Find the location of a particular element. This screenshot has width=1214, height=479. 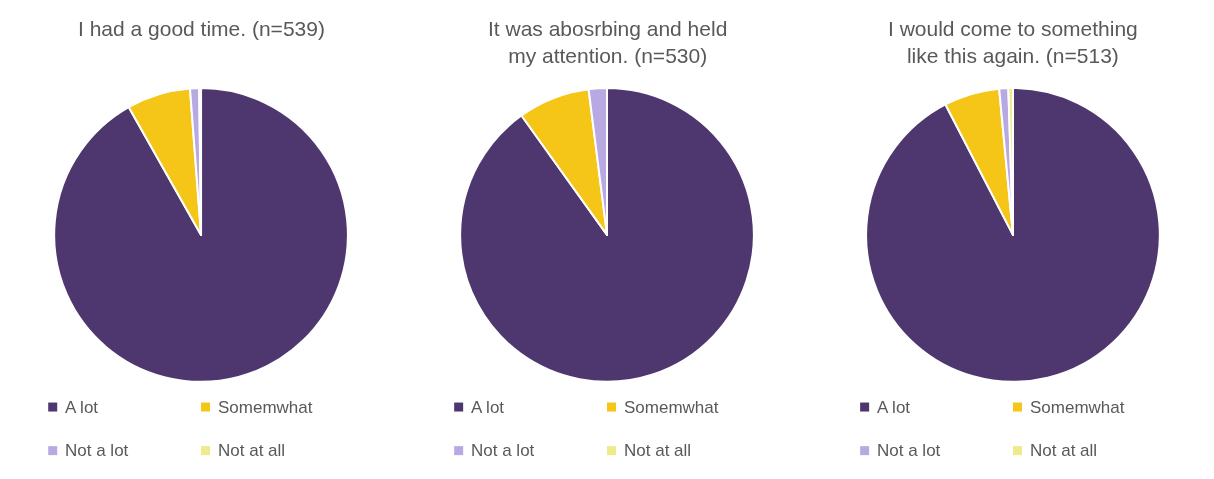

chart-title: I had a good time. (n=539) is located at coordinates (201, 28).